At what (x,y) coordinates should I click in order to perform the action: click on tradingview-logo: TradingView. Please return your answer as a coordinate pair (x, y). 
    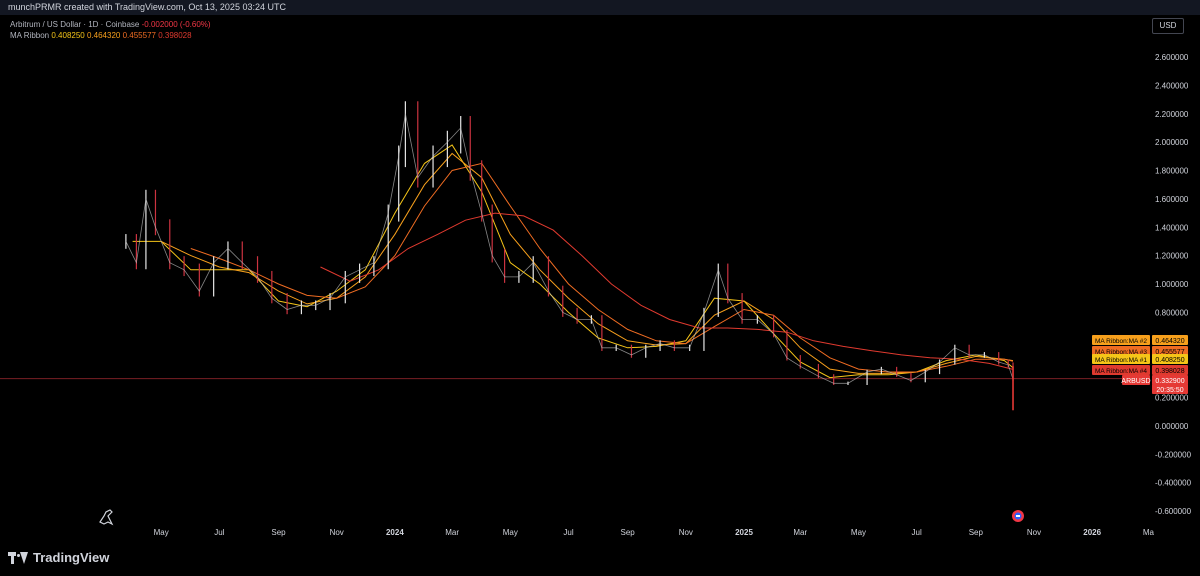
    Looking at the image, I should click on (58, 557).